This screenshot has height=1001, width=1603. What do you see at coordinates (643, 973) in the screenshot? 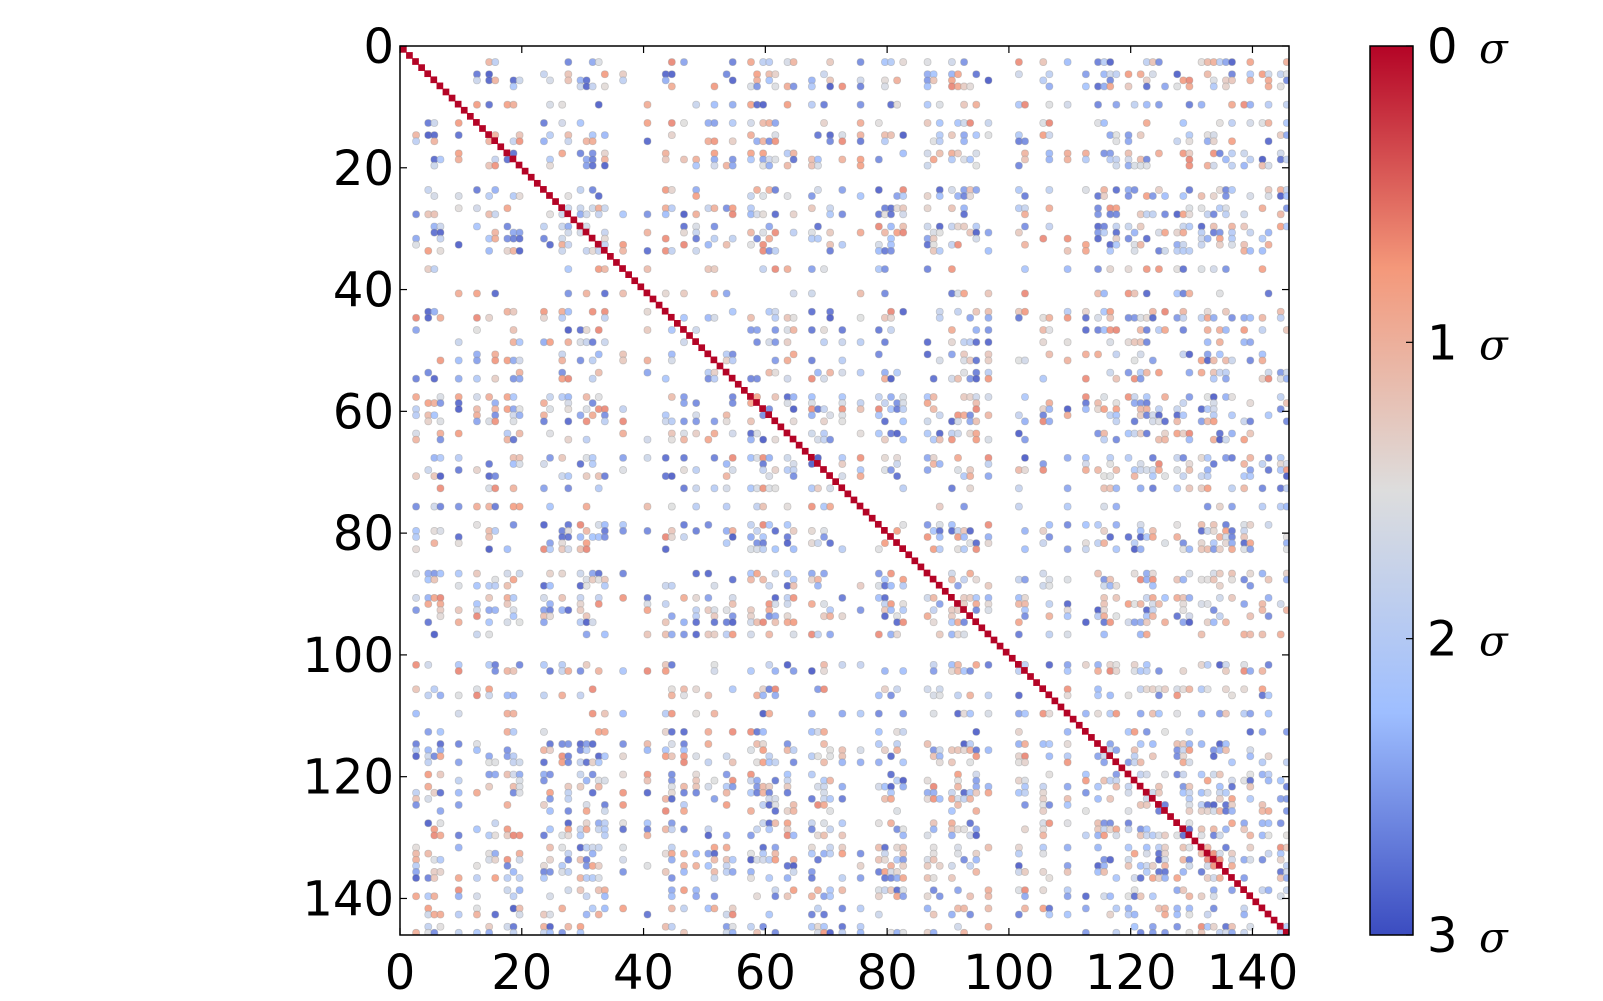
I see `x-tick-label: 40` at bounding box center [643, 973].